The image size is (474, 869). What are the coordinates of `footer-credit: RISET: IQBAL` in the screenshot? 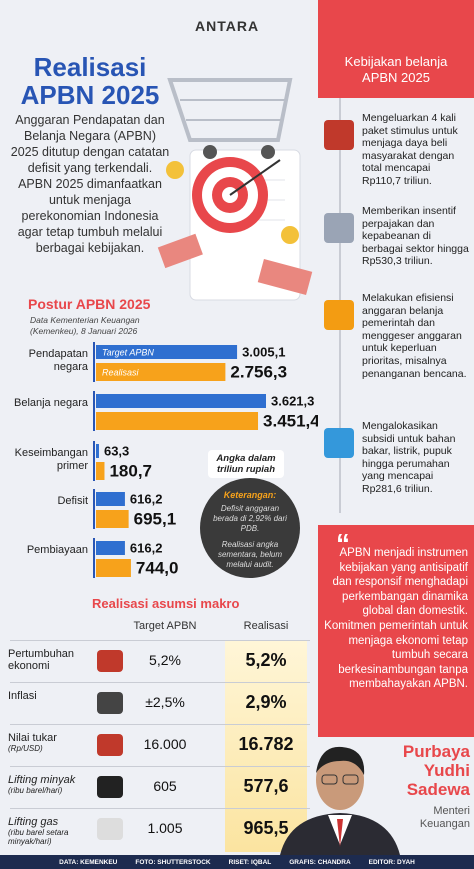 It's located at (250, 862).